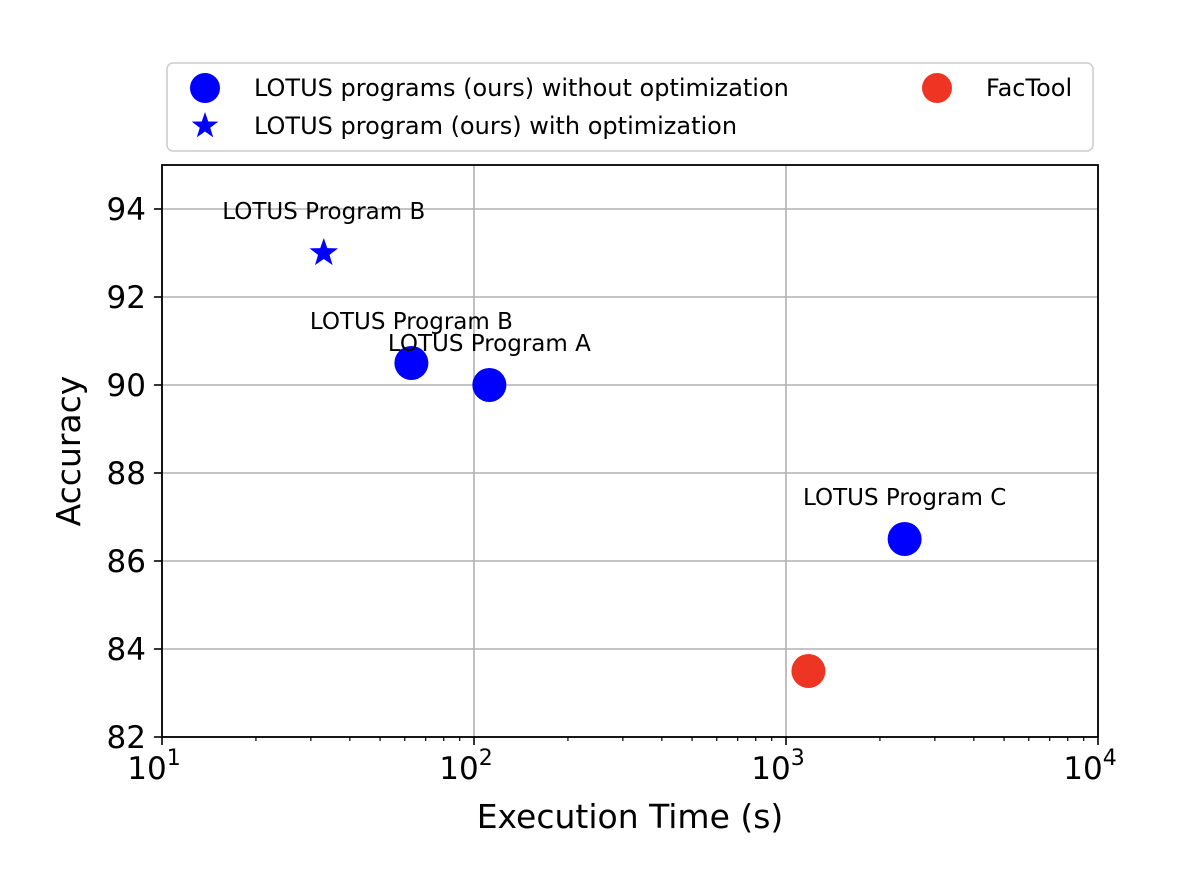 The width and height of the screenshot is (1190, 886). Describe the element at coordinates (777, 766) in the screenshot. I see `x-tick-label: 10³` at that location.